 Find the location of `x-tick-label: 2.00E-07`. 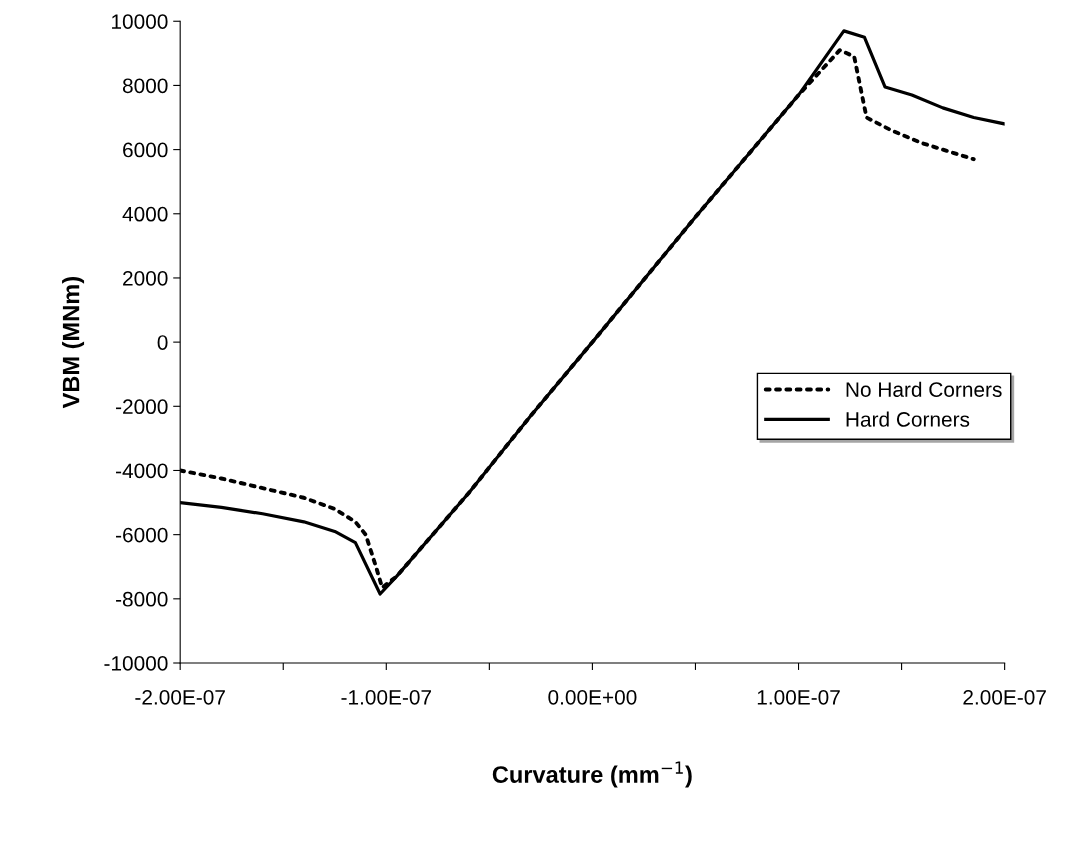

x-tick-label: 2.00E-07 is located at coordinates (1004, 697).